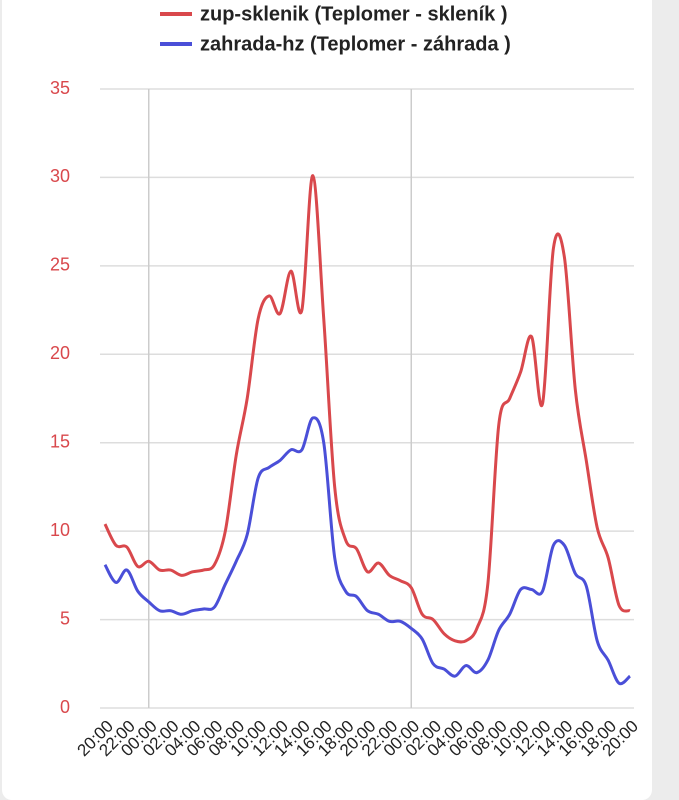  Describe the element at coordinates (60, 441) in the screenshot. I see `y-tick-label: 15` at that location.